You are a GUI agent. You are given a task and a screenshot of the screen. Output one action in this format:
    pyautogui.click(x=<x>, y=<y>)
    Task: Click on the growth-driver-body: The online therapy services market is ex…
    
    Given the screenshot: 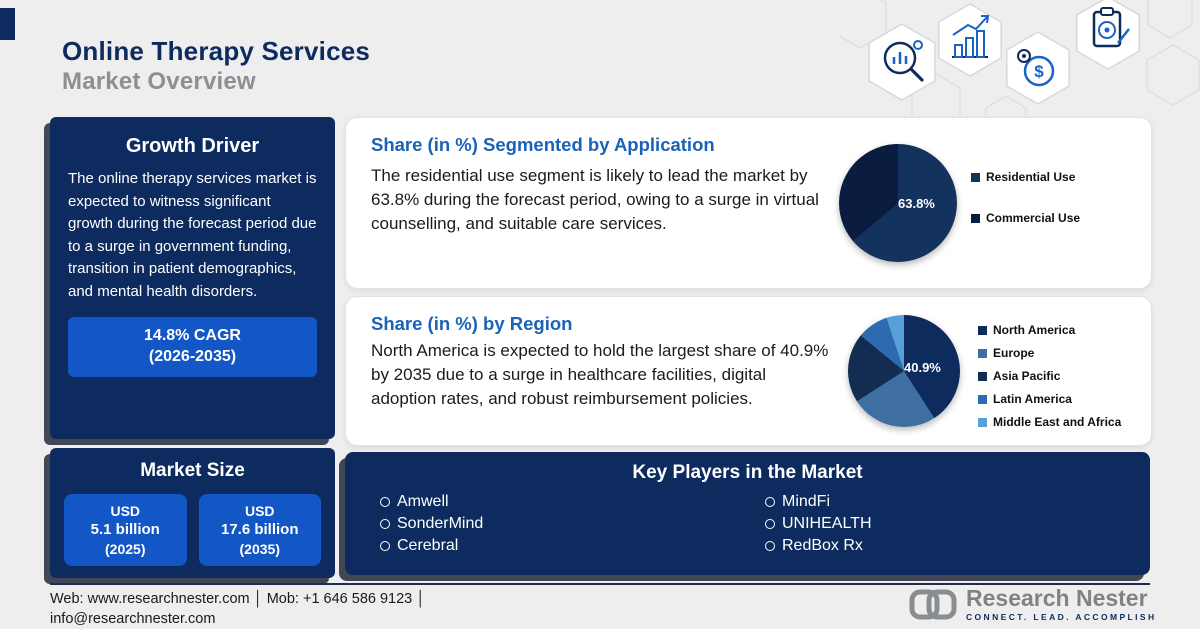 What is the action you would take?
    pyautogui.click(x=192, y=235)
    